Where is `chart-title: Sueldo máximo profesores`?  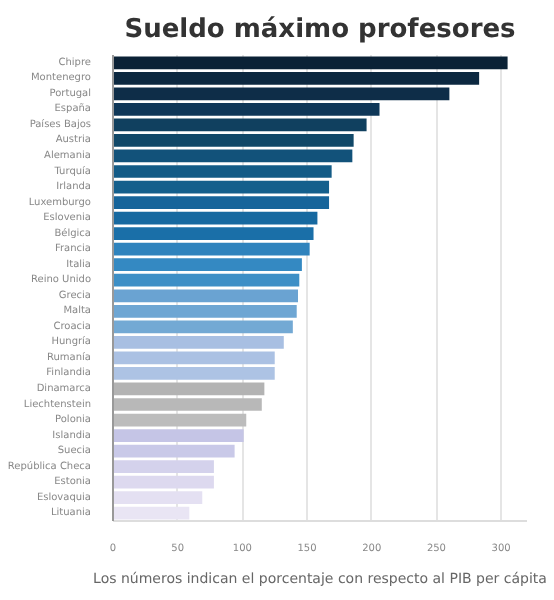 chart-title: Sueldo máximo profesores is located at coordinates (320, 30).